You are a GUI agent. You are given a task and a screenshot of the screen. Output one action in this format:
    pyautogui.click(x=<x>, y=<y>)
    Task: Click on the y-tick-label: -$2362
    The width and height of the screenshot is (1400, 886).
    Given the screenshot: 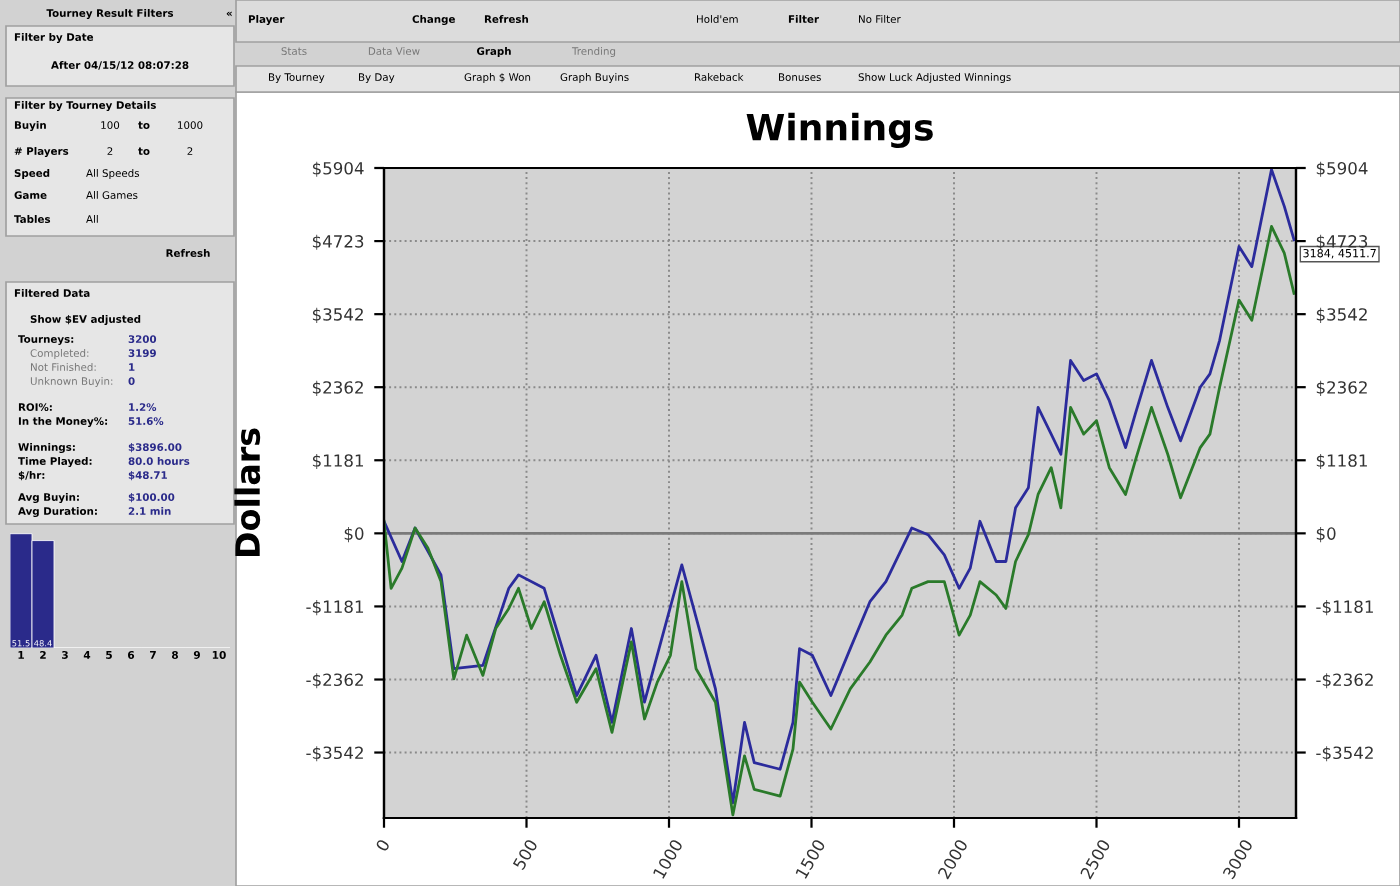 What is the action you would take?
    pyautogui.click(x=334, y=681)
    